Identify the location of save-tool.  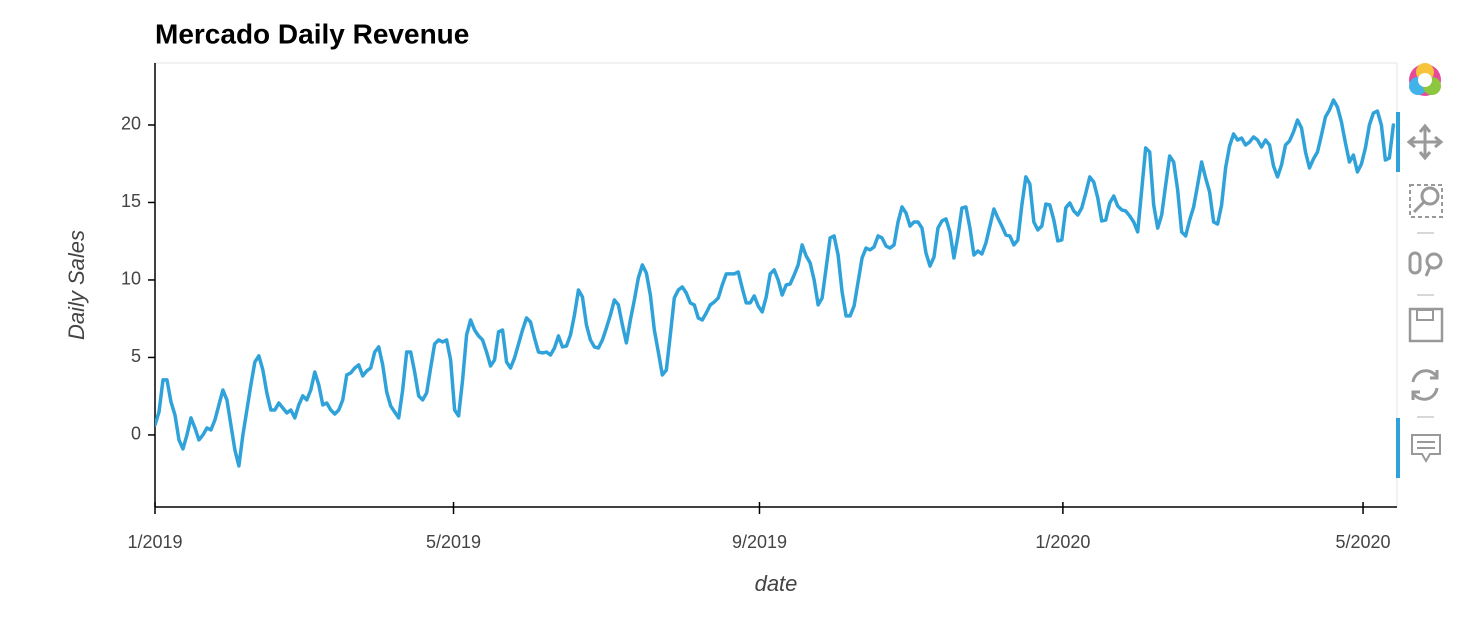
(1426, 325).